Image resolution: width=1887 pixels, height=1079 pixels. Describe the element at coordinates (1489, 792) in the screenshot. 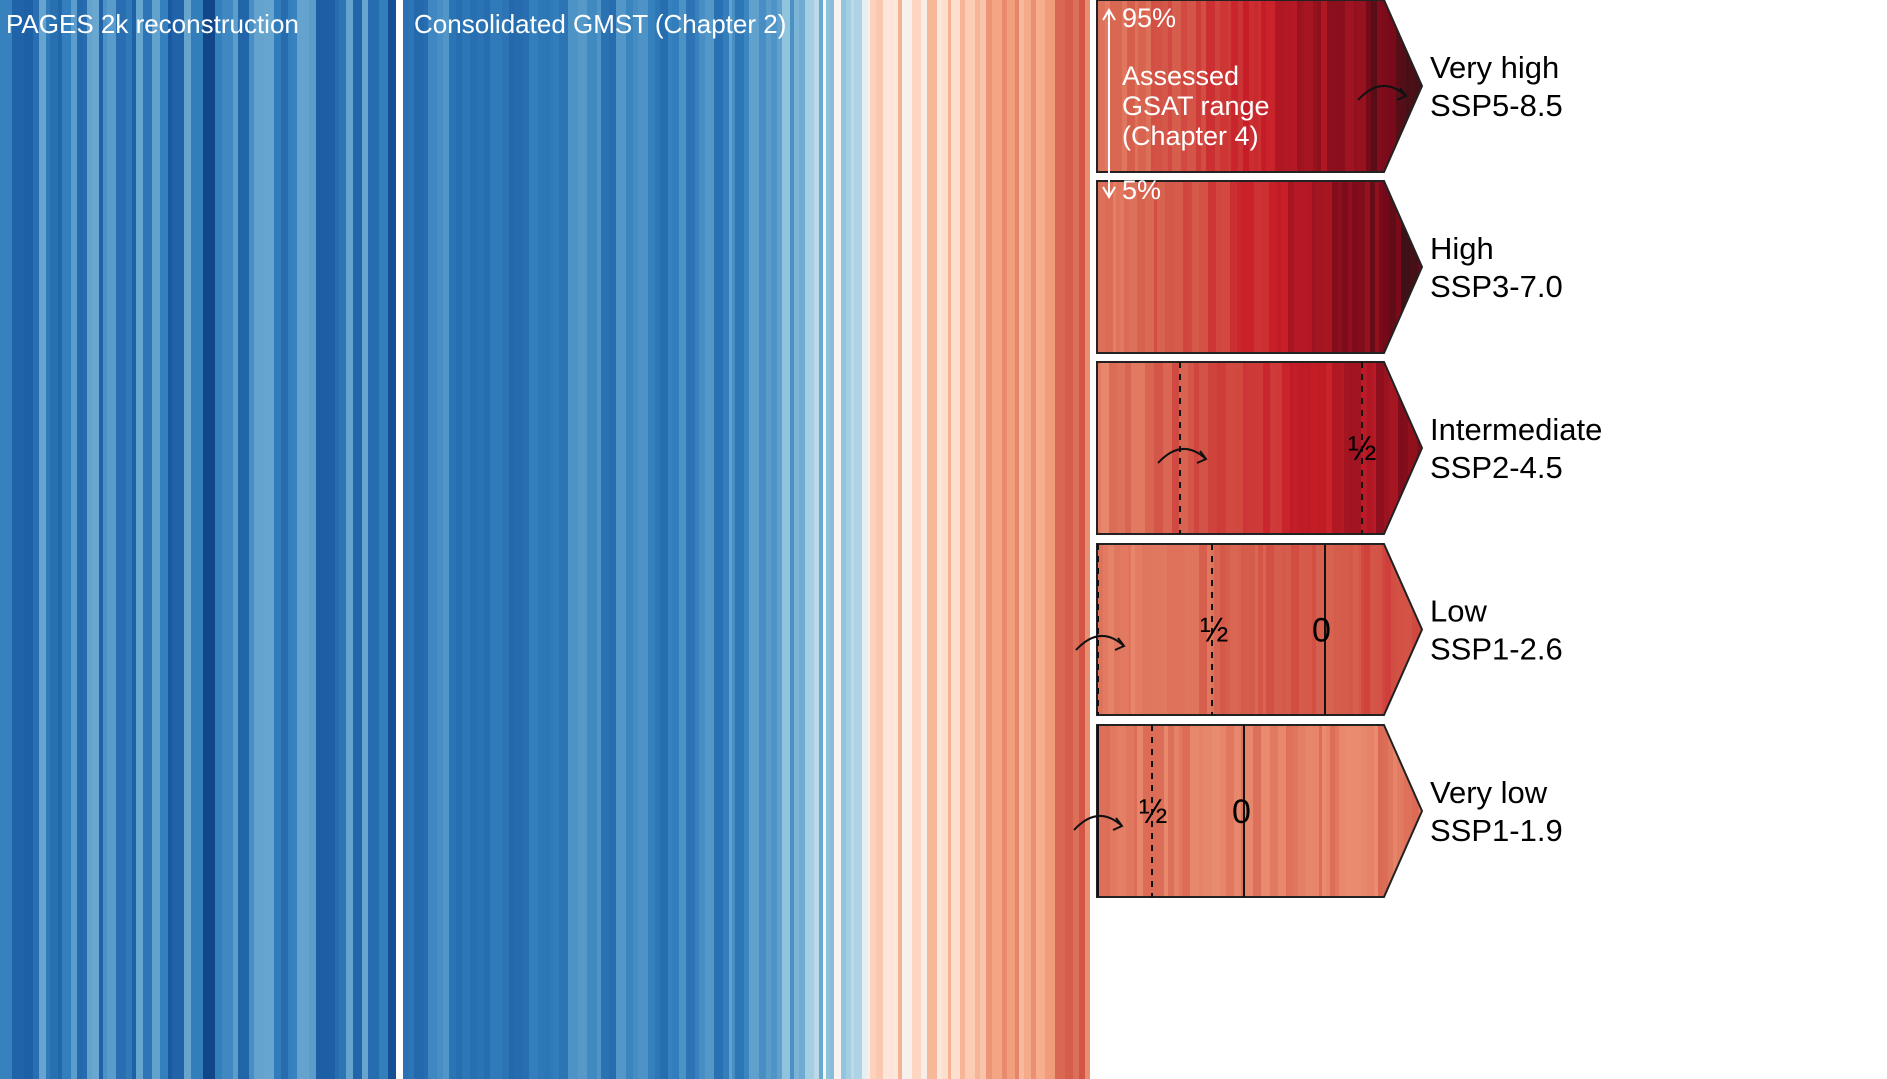

I see `scenario-level-label: Very low` at that location.